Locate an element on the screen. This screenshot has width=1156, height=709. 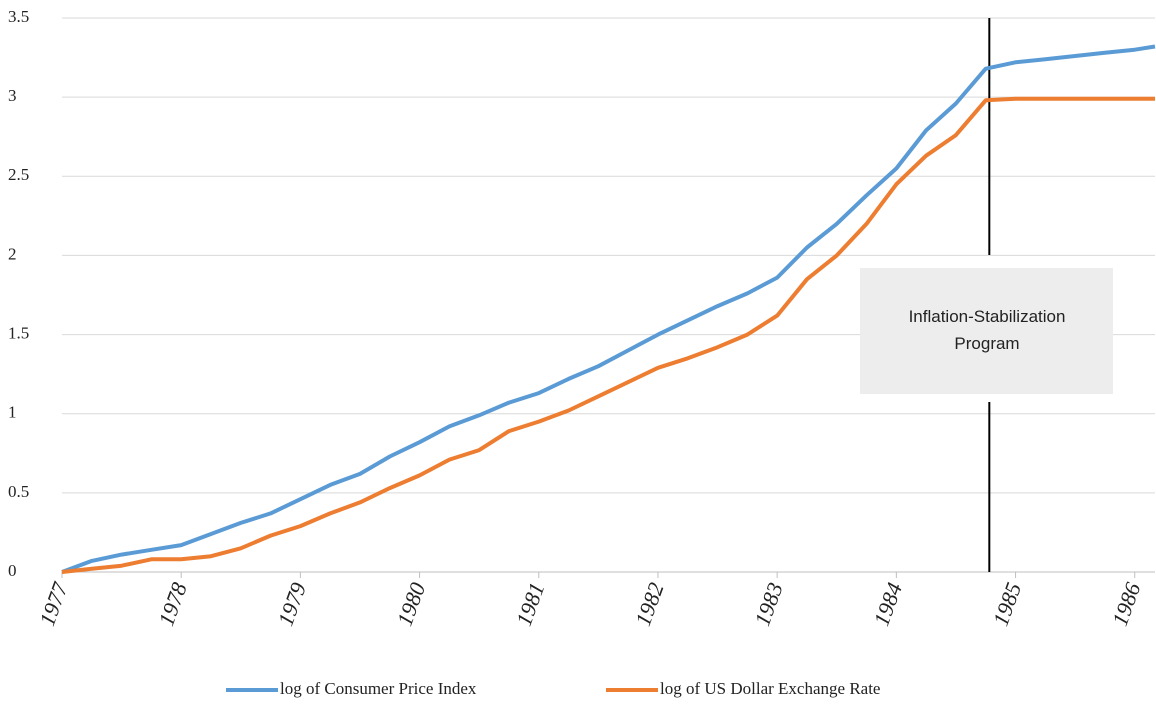
annotation-text: Inflation-Stabilization Program is located at coordinates (987, 330).